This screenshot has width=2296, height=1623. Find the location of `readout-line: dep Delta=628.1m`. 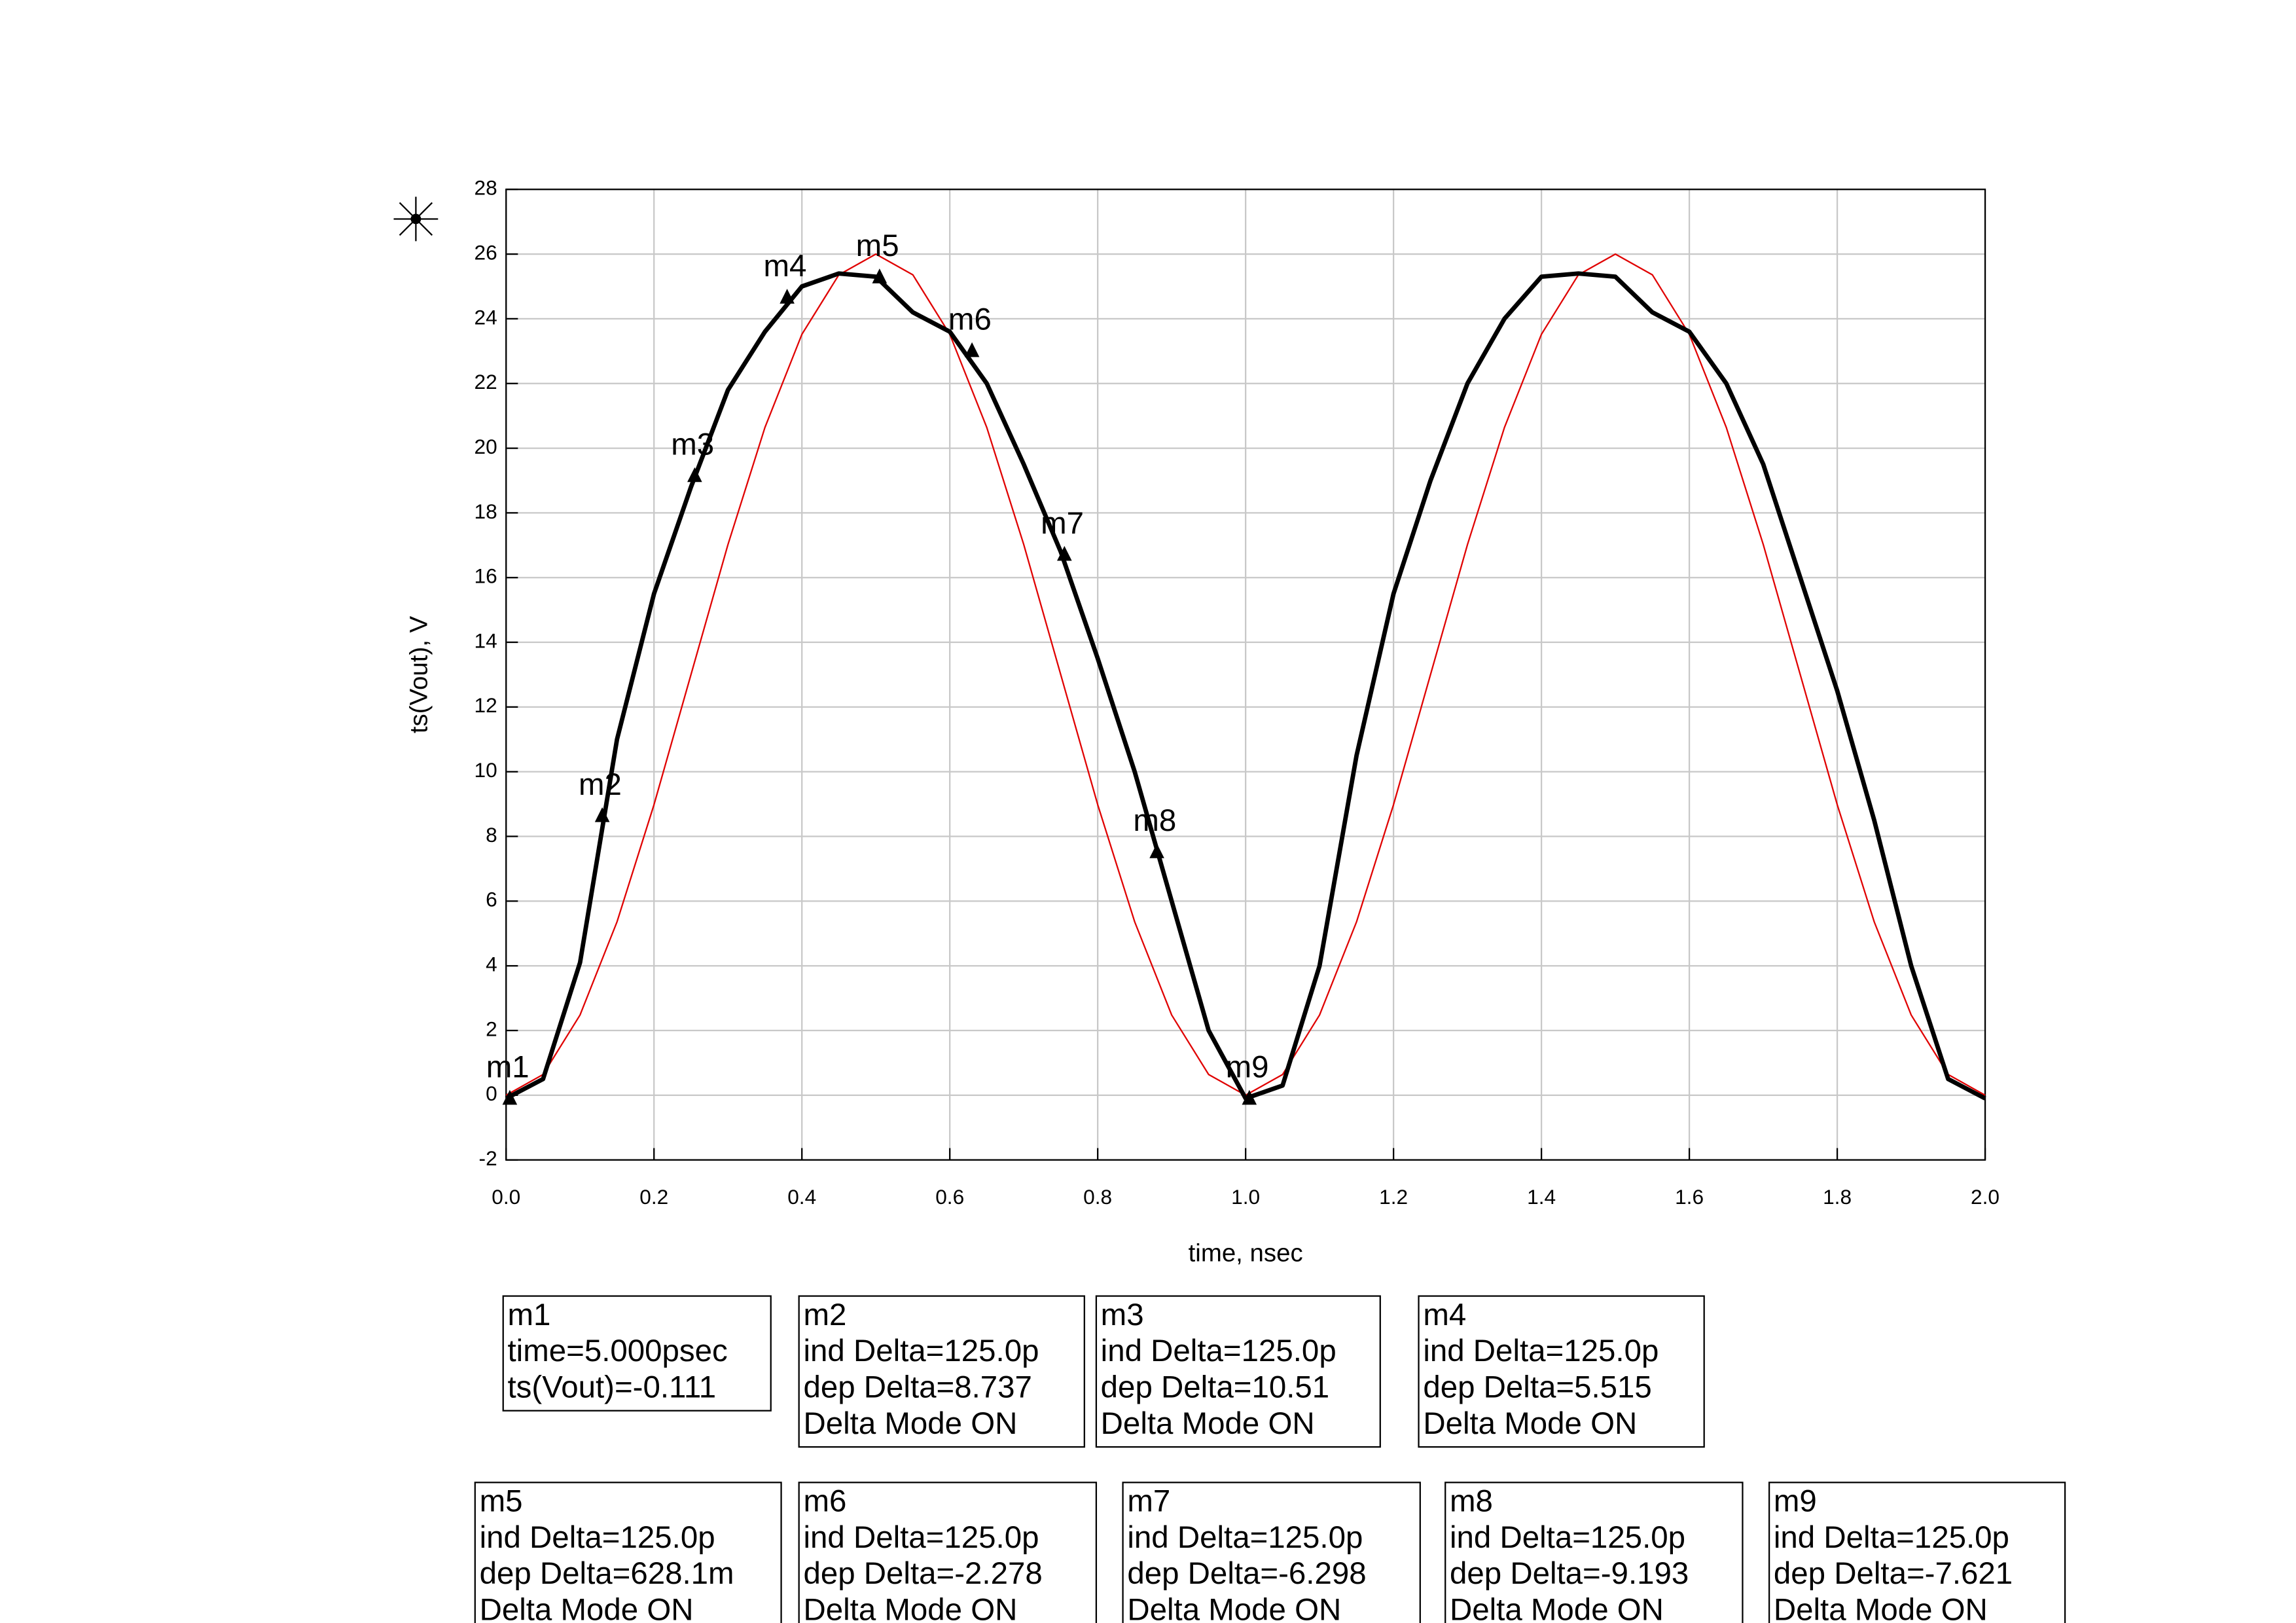

readout-line: dep Delta=628.1m is located at coordinates (607, 1573).